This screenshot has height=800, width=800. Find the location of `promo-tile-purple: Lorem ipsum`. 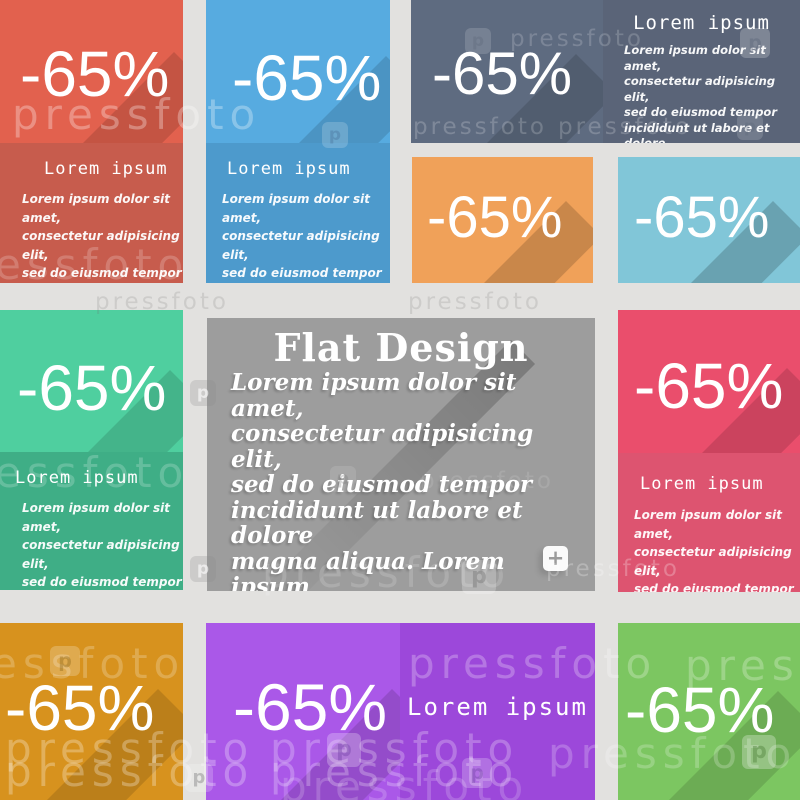

promo-tile-purple: Lorem ipsum is located at coordinates (497, 711).